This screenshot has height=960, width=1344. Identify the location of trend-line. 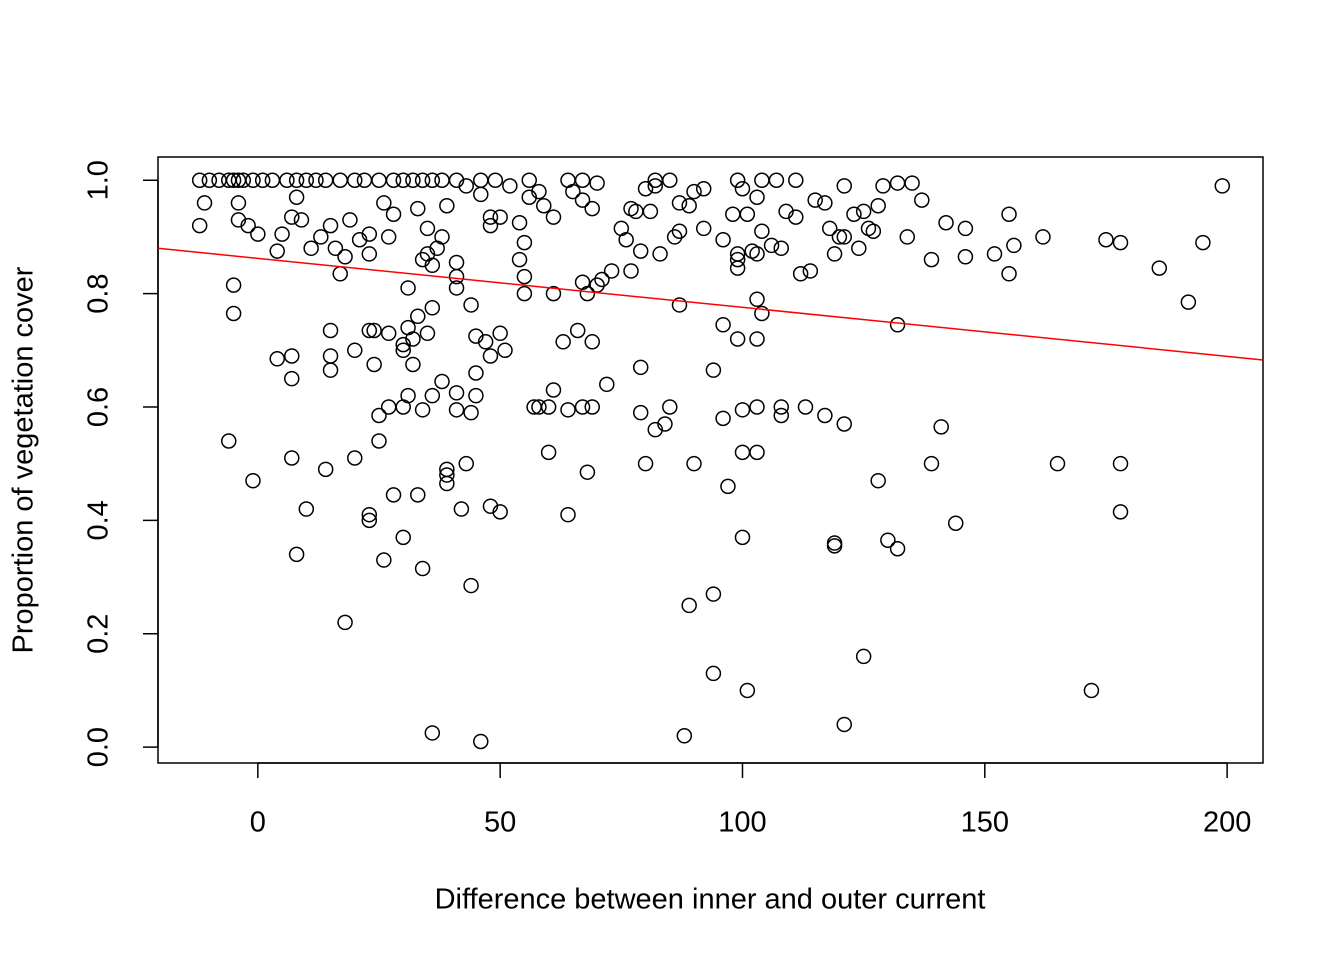
(710, 304).